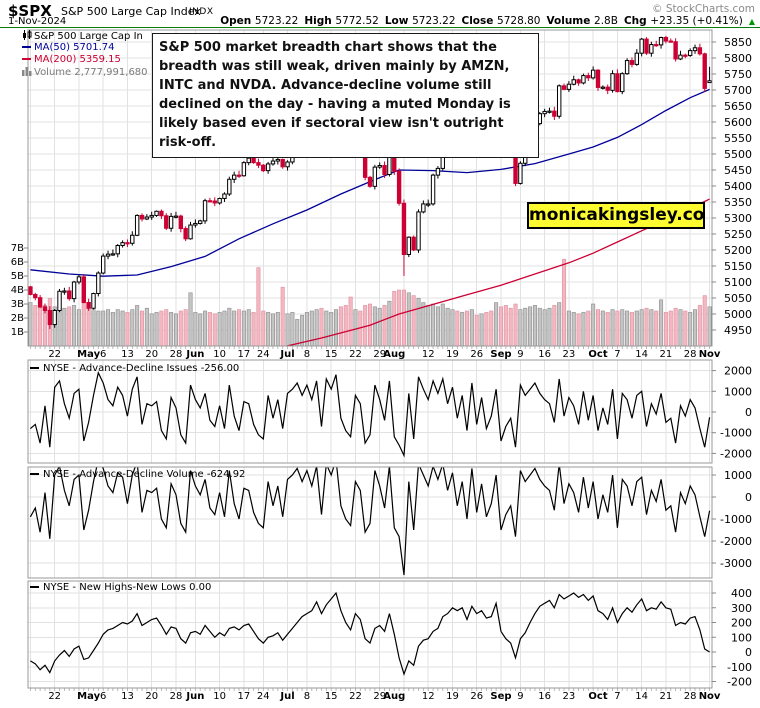 Image resolution: width=760 pixels, height=708 pixels. Describe the element at coordinates (738, 234) in the screenshot. I see `svg-text: 5250` at that location.